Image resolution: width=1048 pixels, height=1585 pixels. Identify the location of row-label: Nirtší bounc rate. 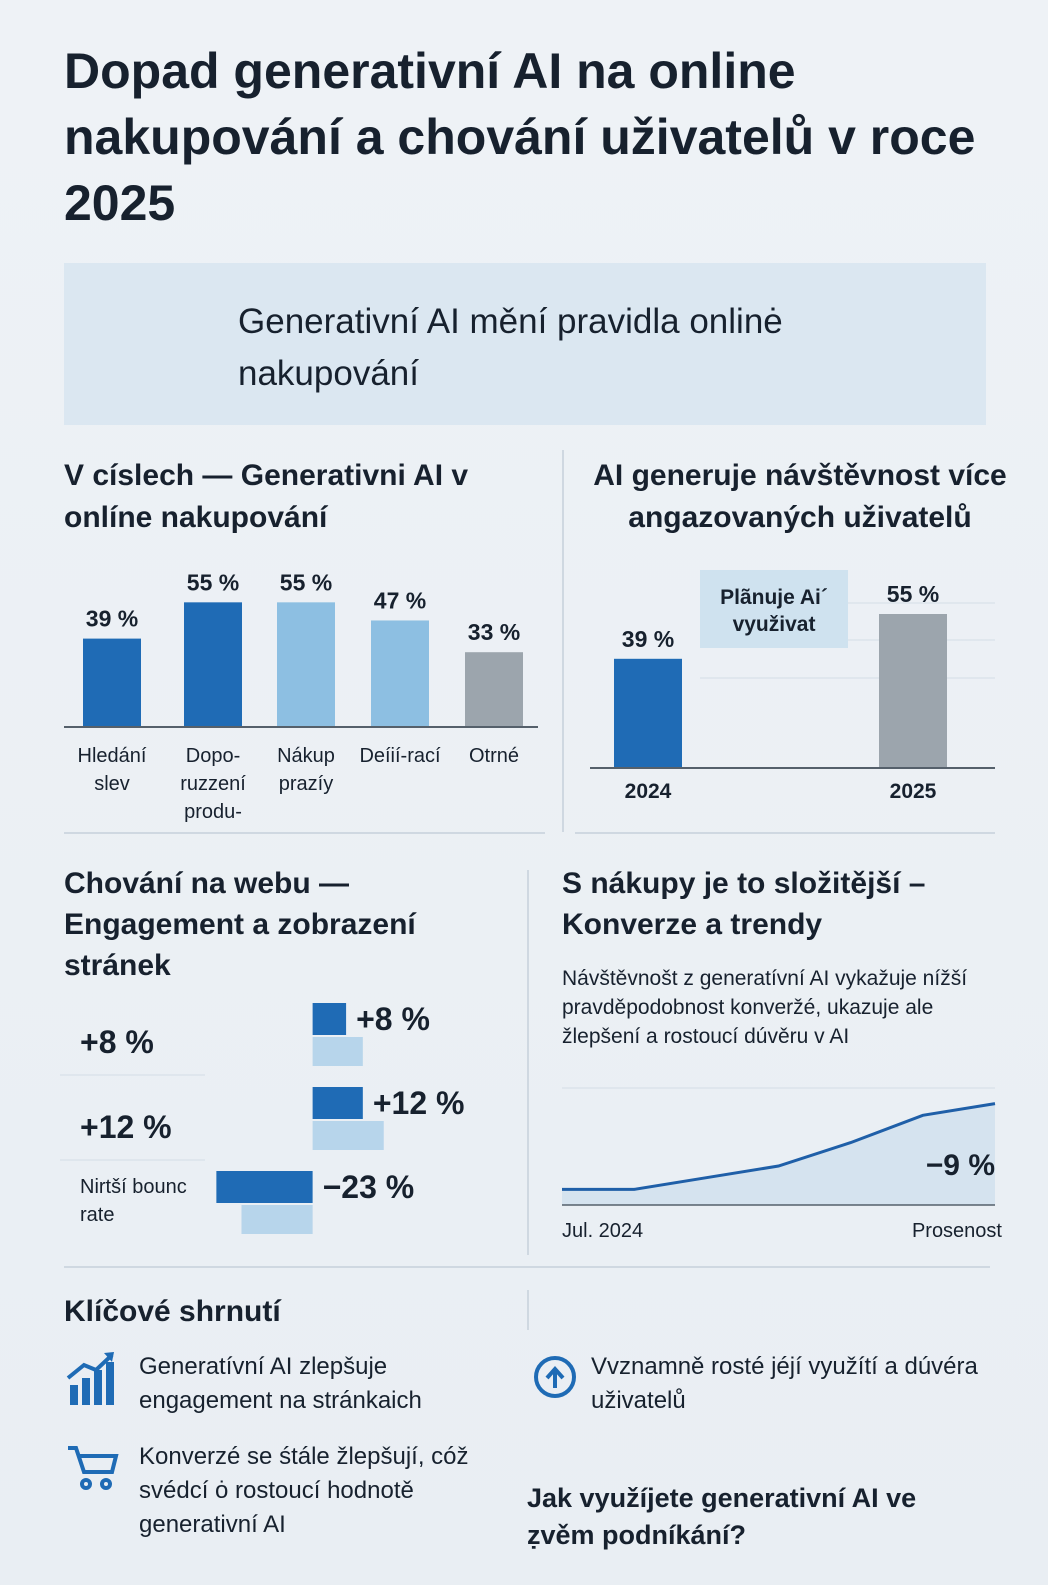
(133, 1201).